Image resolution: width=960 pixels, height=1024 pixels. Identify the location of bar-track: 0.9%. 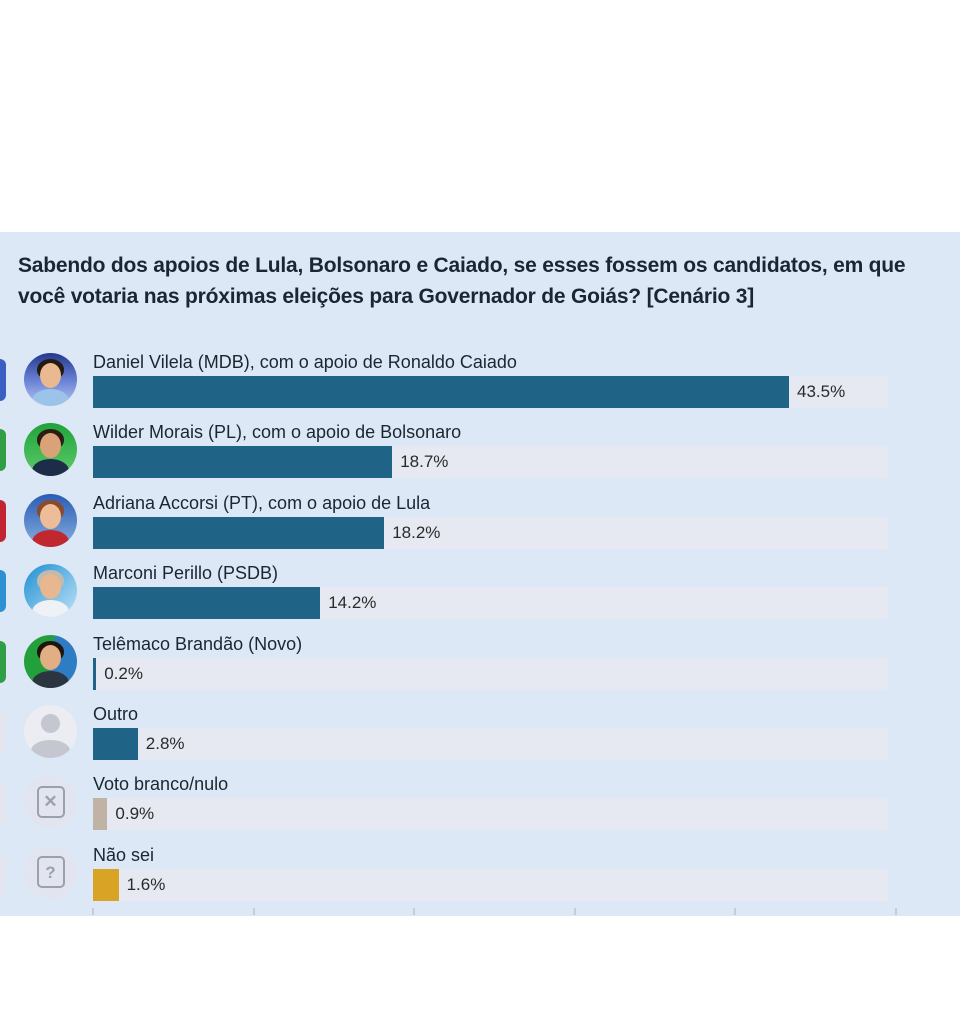
(490, 814).